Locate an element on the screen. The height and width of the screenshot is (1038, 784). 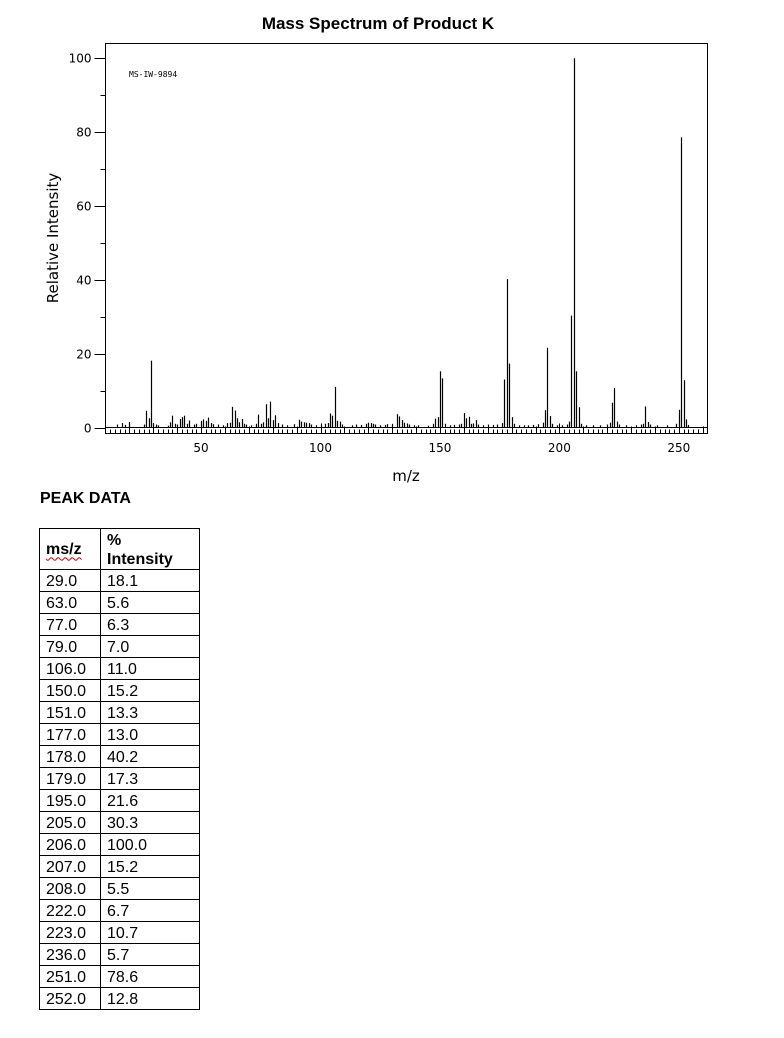
mz-cell: 77.0 is located at coordinates (70, 624).